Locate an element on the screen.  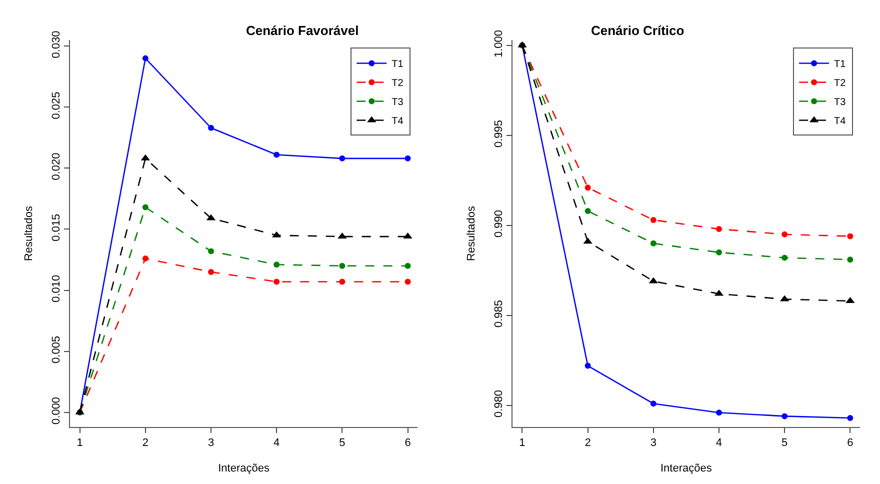
y-tick-label: 0.985 is located at coordinates (499, 314).